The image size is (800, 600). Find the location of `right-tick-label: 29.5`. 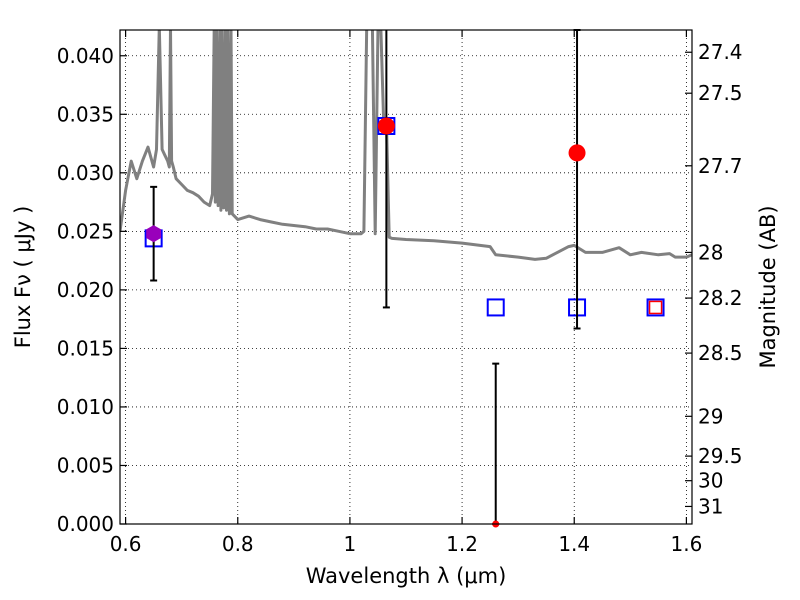

right-tick-label: 29.5 is located at coordinates (720, 456).